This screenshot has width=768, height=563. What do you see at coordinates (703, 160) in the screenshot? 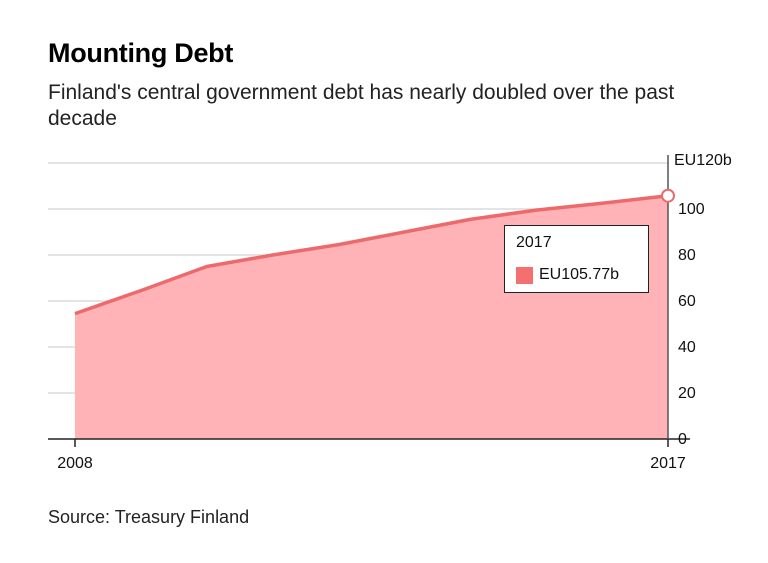
I see `y-tick-label-120: EU120b` at bounding box center [703, 160].